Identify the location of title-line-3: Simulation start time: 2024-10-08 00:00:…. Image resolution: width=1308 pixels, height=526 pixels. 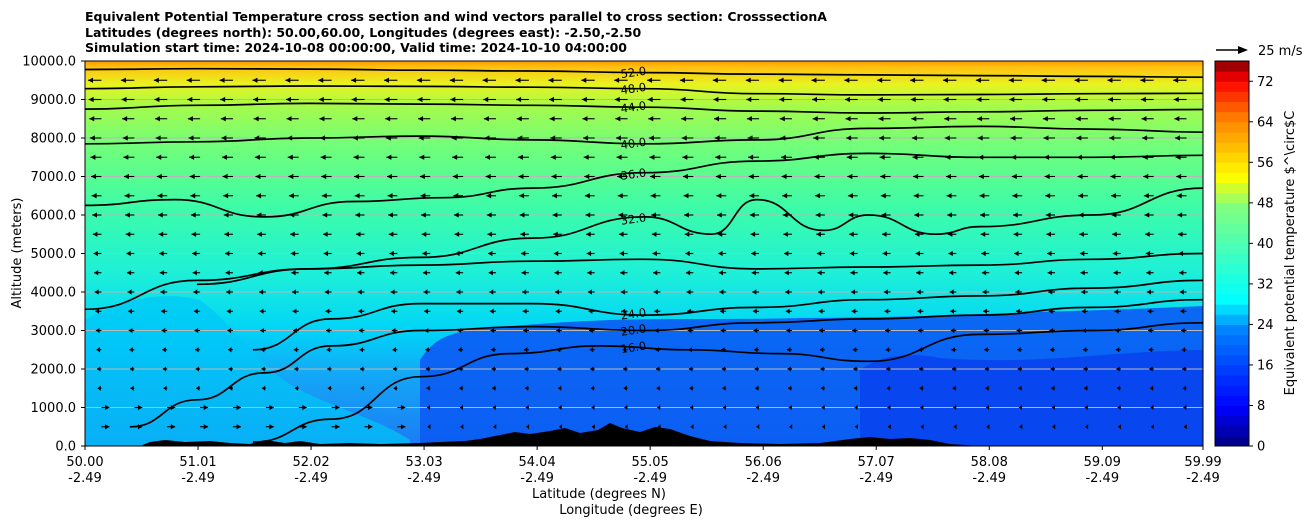
(356, 47).